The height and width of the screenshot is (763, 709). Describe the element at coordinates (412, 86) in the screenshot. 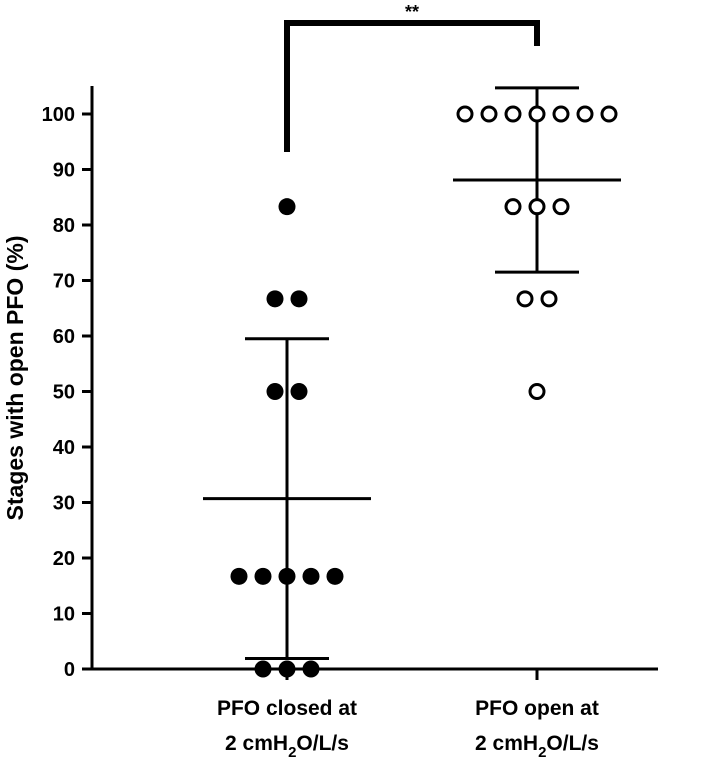

I see `bracket-line` at that location.